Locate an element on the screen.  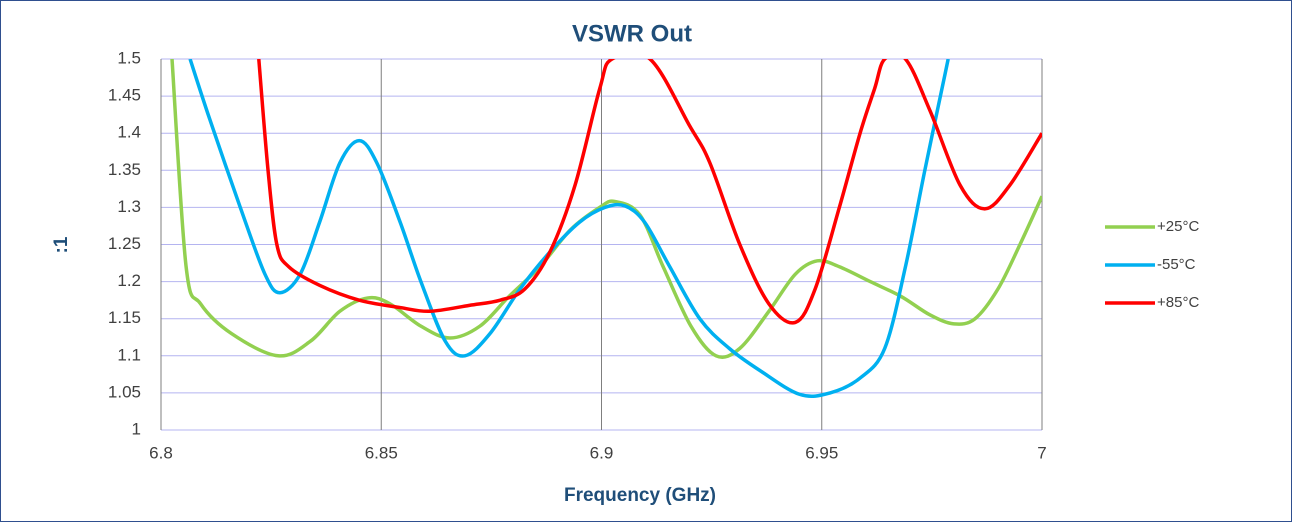
y-tick-label: 1.2 is located at coordinates (129, 280).